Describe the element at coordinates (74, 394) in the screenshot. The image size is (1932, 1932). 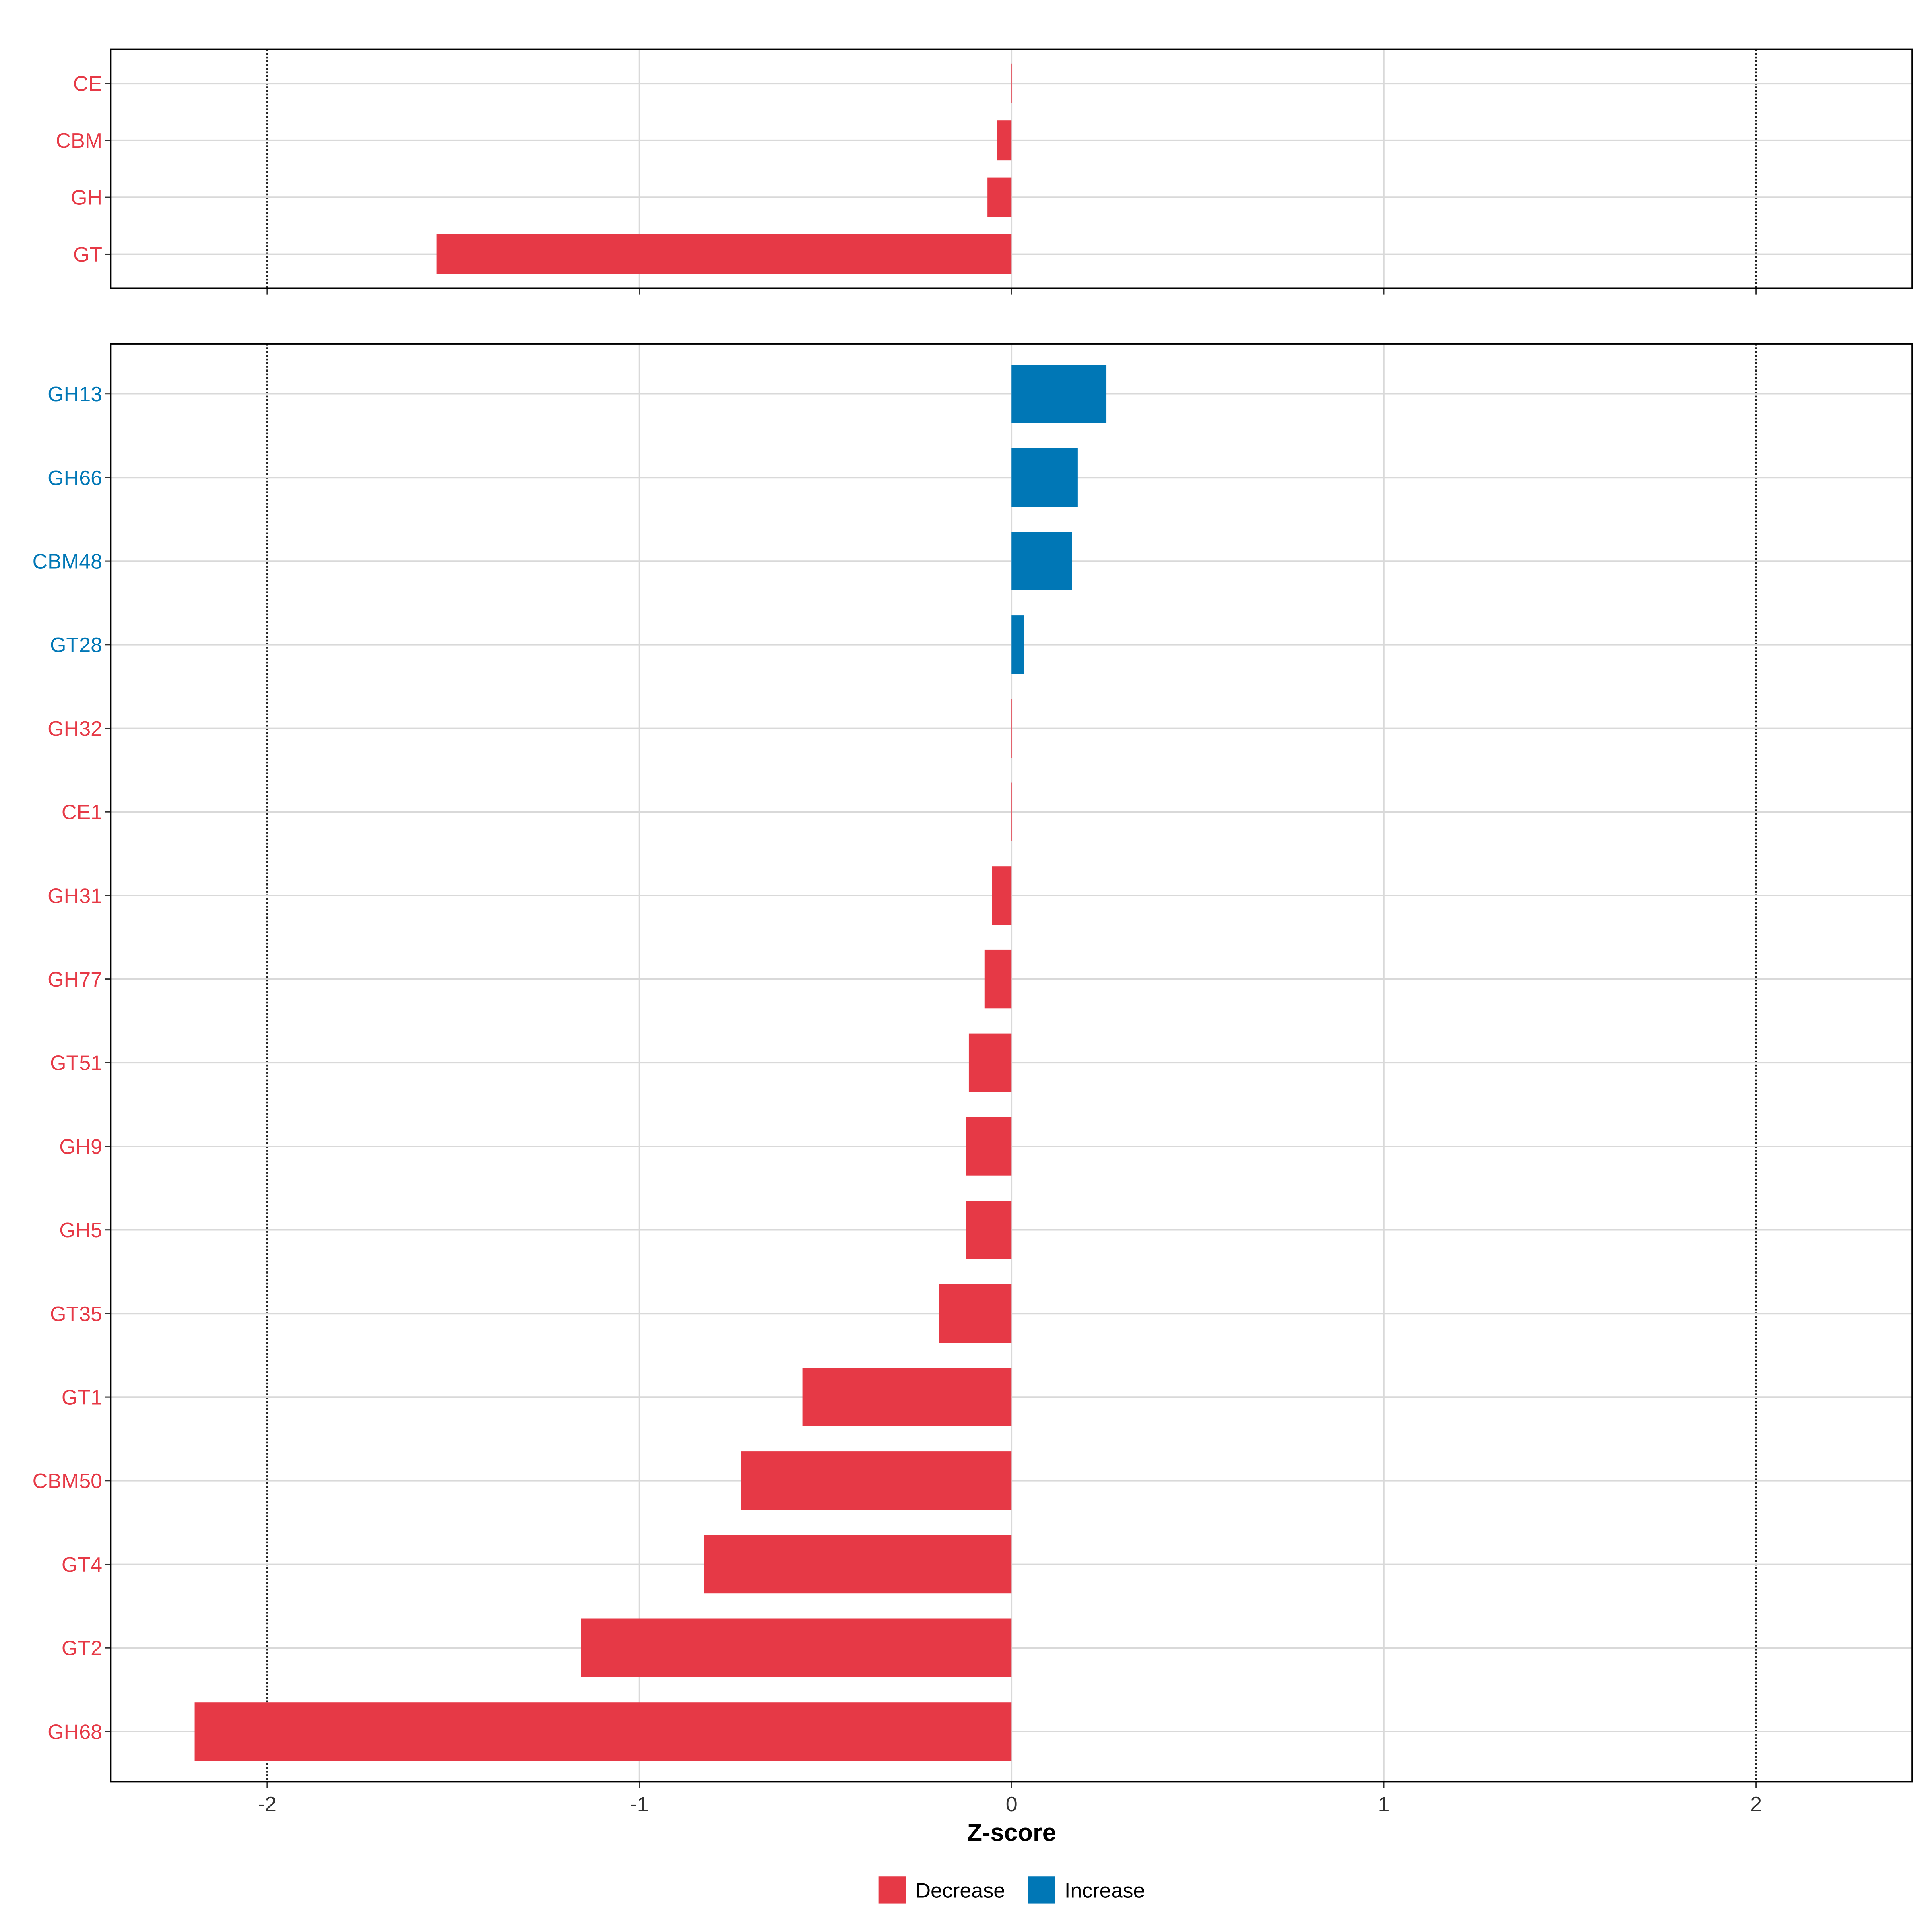
I see `y-tick-label: GH13` at that location.